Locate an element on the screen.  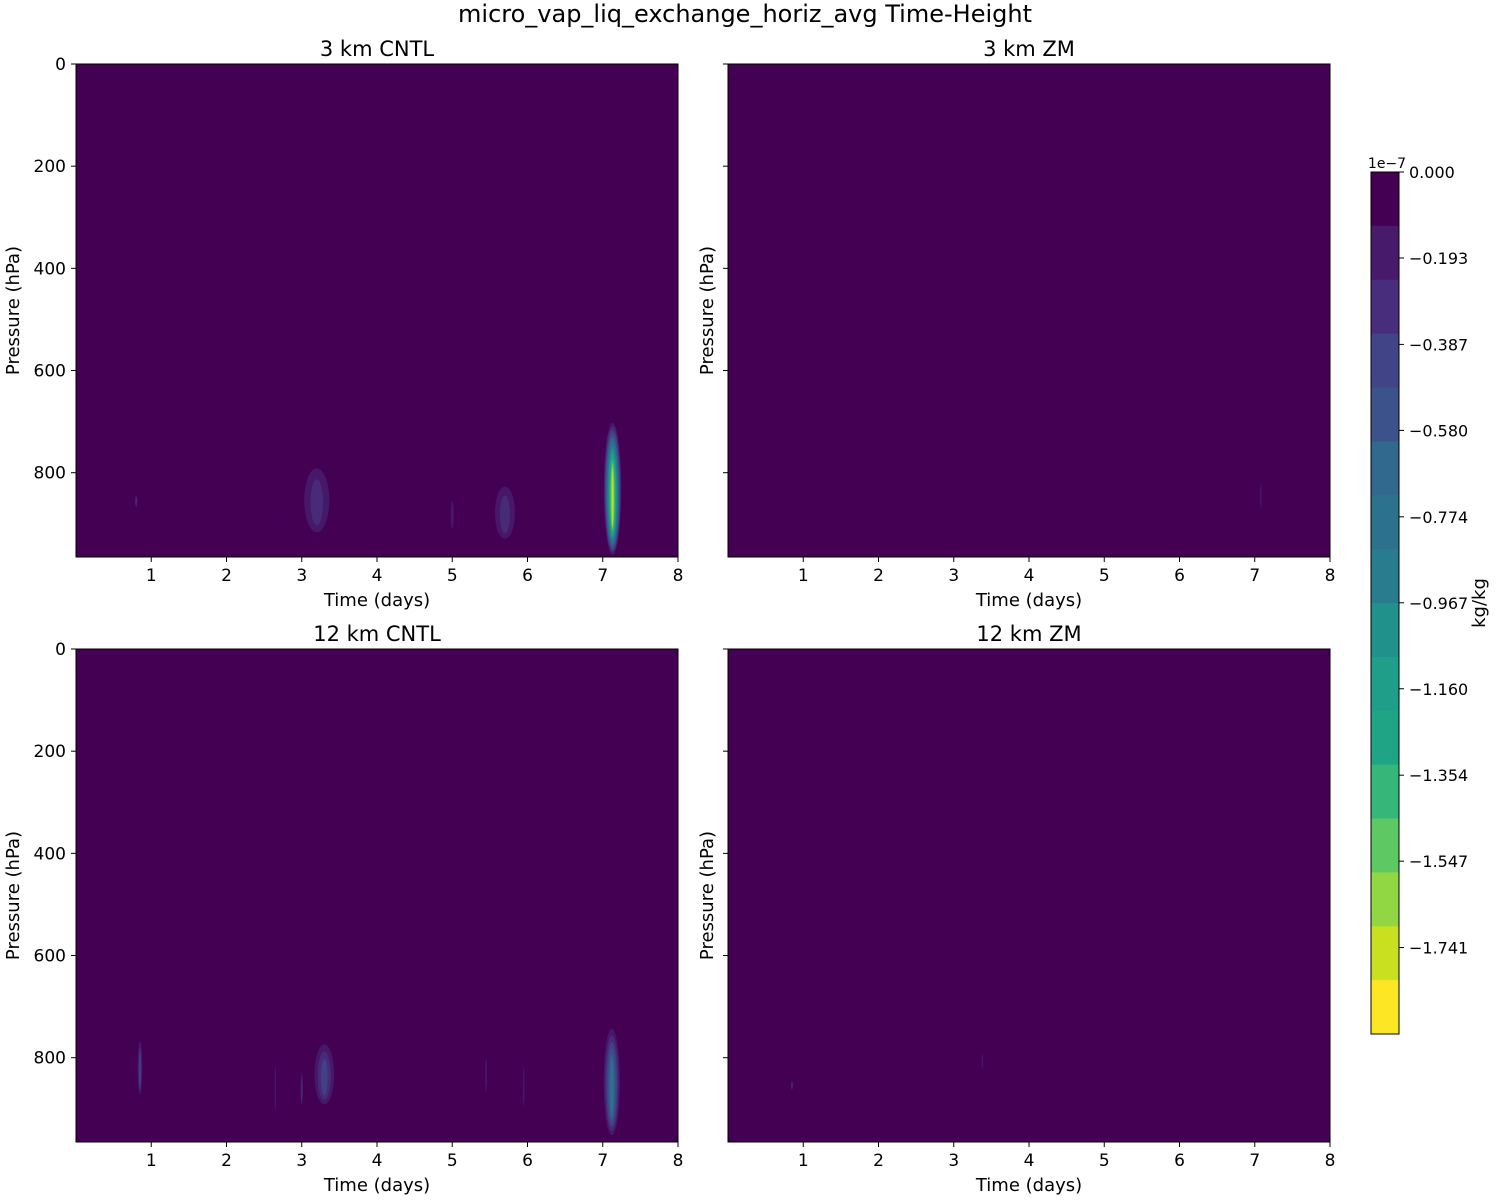
colorbar-tick-label: −1.160 is located at coordinates (1438, 689).